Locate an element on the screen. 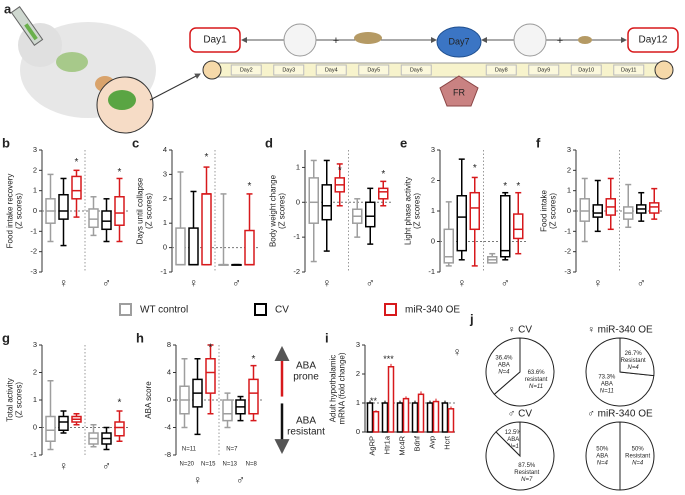  arrow is located at coordinates (175, 87).